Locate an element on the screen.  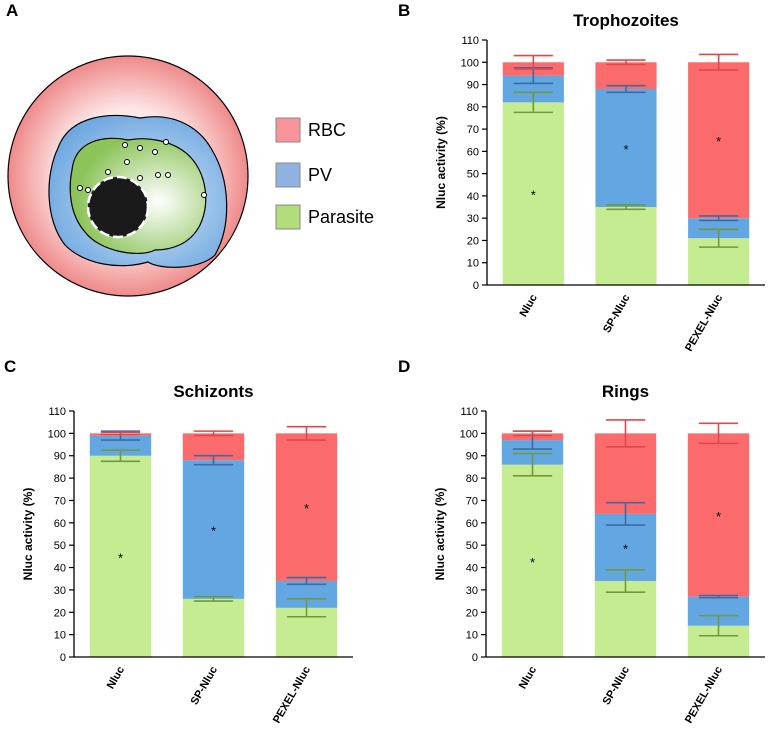
legend-label: Parasite is located at coordinates (341, 217).